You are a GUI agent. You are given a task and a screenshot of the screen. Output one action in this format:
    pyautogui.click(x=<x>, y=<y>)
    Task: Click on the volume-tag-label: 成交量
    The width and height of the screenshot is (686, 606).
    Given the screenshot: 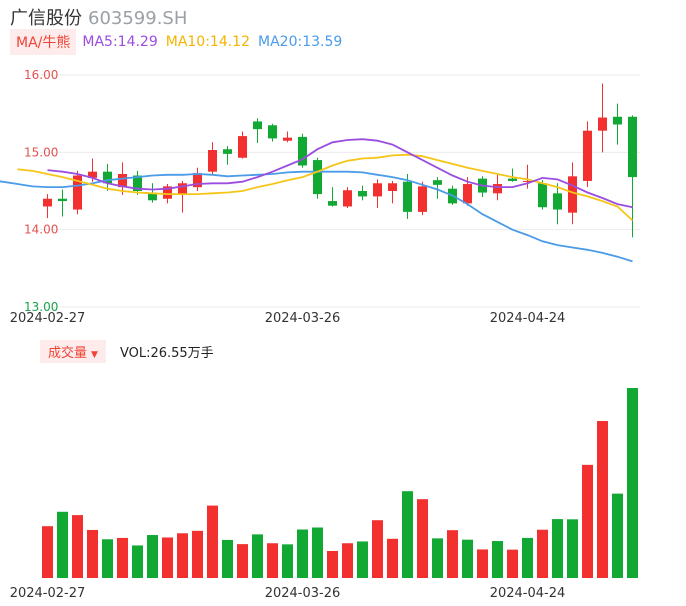 What is the action you would take?
    pyautogui.click(x=68, y=353)
    